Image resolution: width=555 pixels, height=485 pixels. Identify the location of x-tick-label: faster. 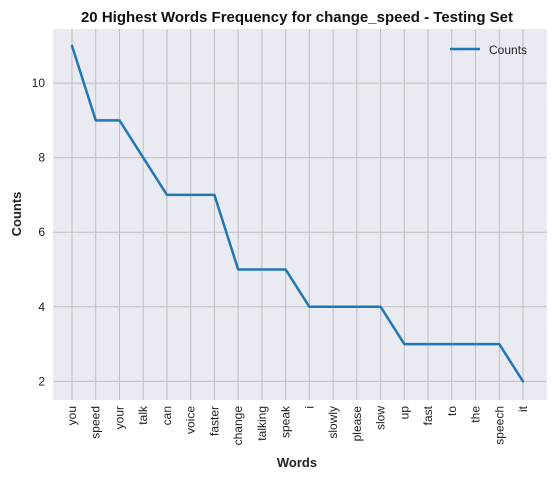
(214, 421).